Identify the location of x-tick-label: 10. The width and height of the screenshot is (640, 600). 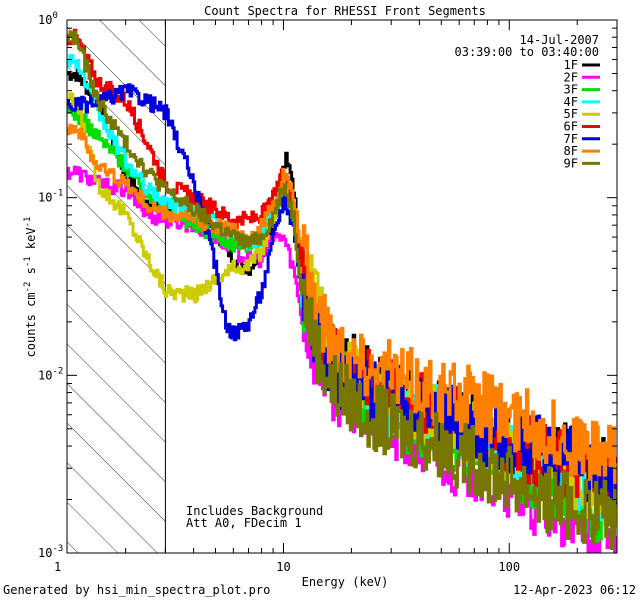
(283, 567).